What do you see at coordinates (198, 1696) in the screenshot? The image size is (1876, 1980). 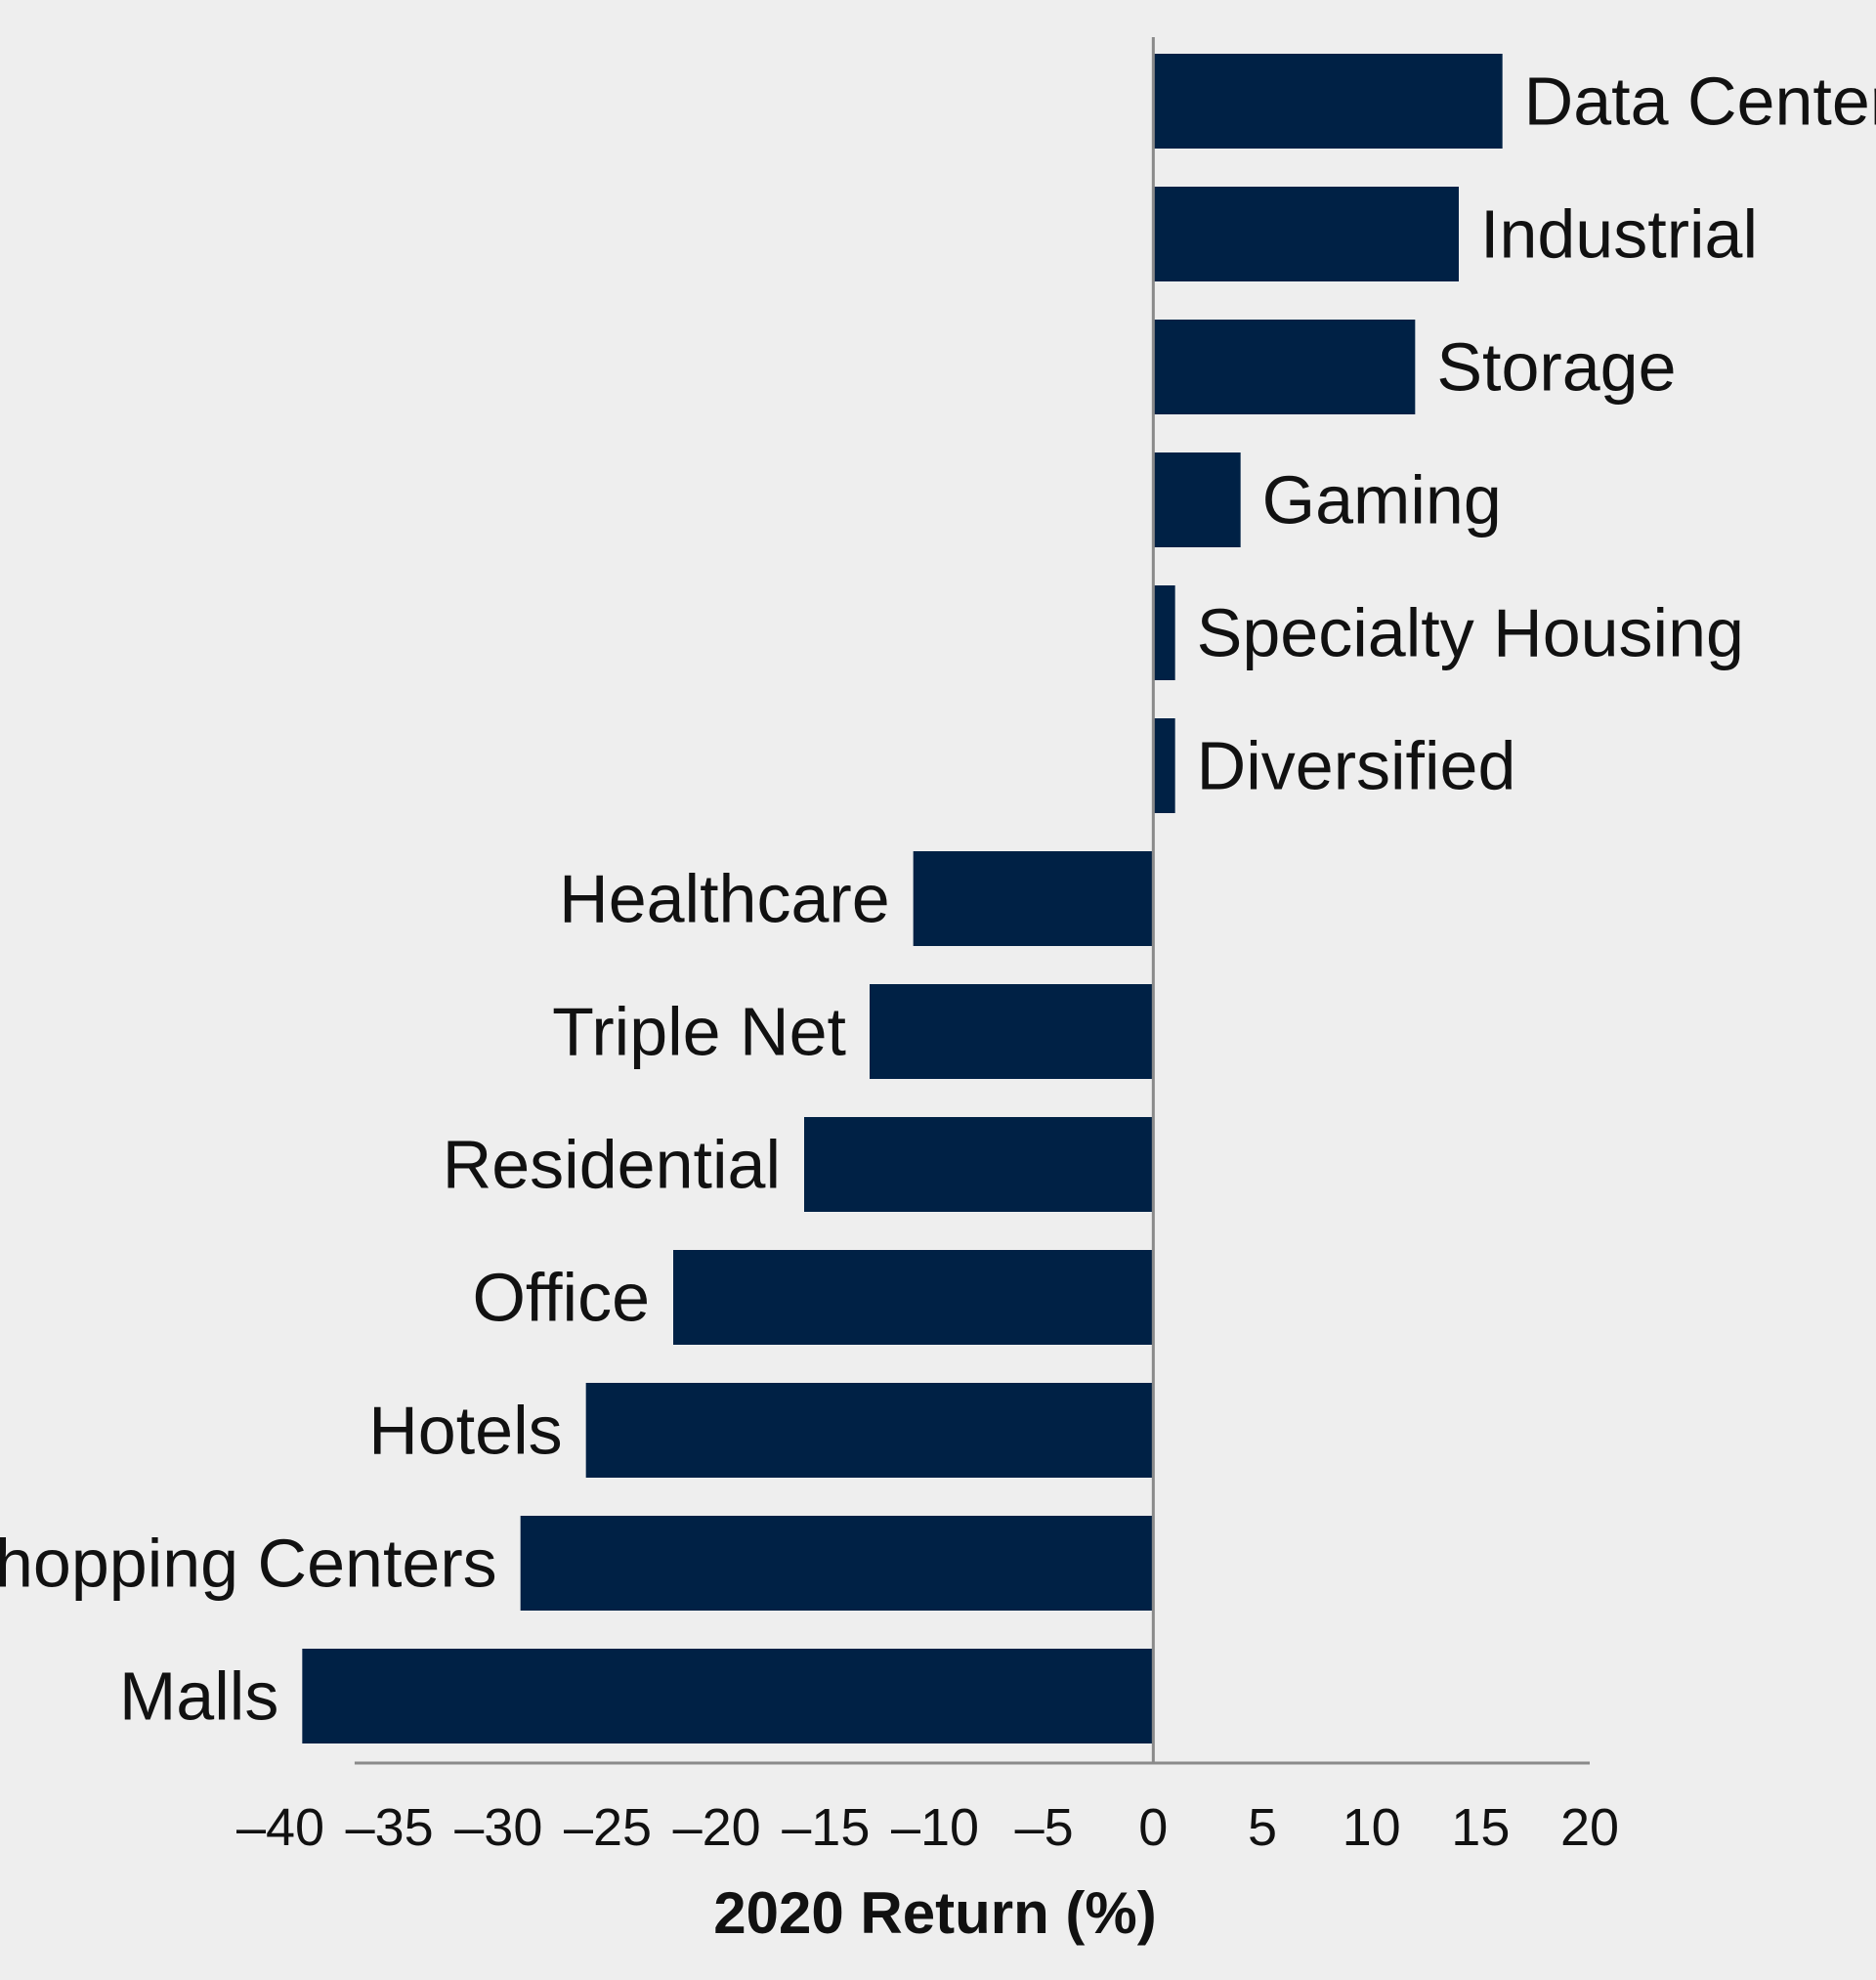 I see `category-label-malls: Malls` at bounding box center [198, 1696].